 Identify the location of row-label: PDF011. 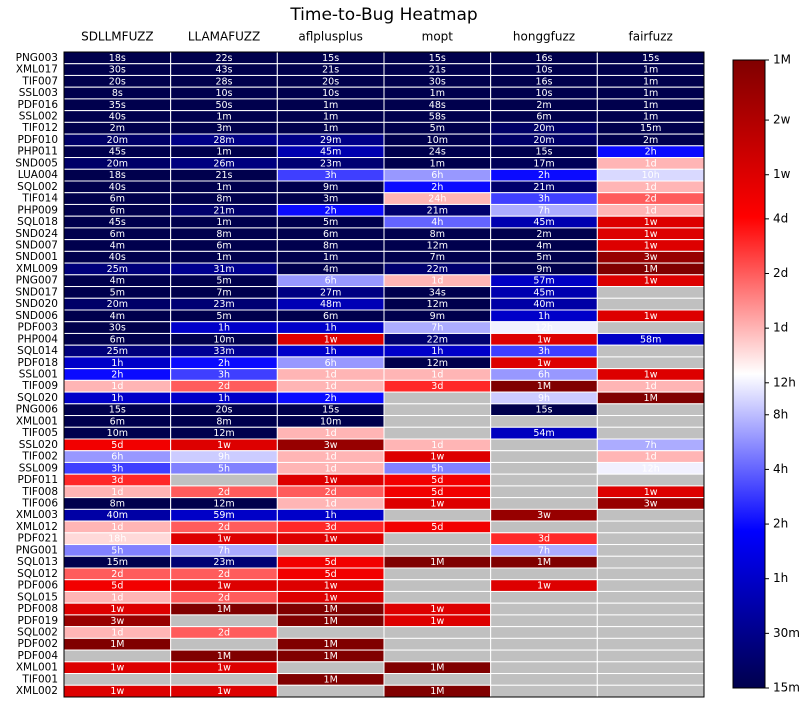
(38, 480).